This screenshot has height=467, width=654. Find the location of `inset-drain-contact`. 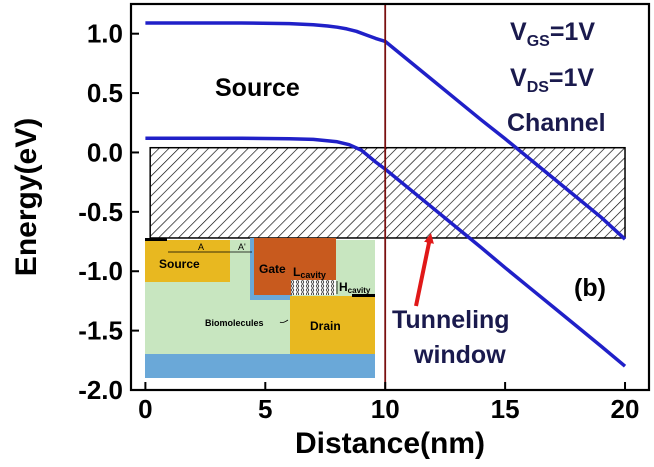

inset-drain-contact is located at coordinates (363, 295).